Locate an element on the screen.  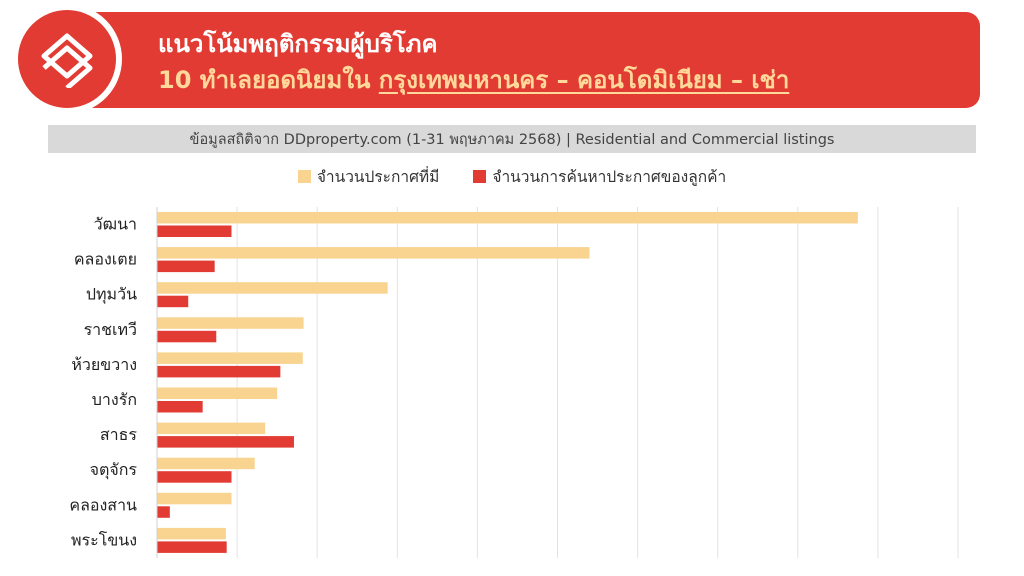
category-label: ห้วยขวาง is located at coordinates (104, 364).